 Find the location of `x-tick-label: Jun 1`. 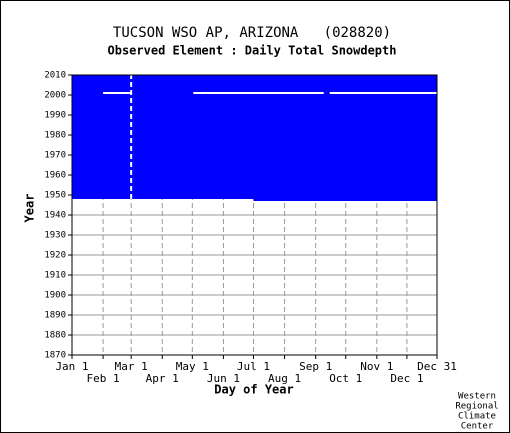

x-tick-label: Jun 1 is located at coordinates (223, 378).